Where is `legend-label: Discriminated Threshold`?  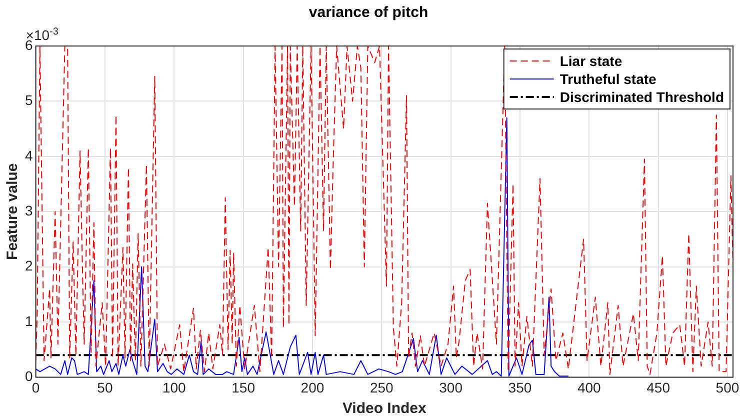
legend-label: Discriminated Threshold is located at coordinates (642, 96).